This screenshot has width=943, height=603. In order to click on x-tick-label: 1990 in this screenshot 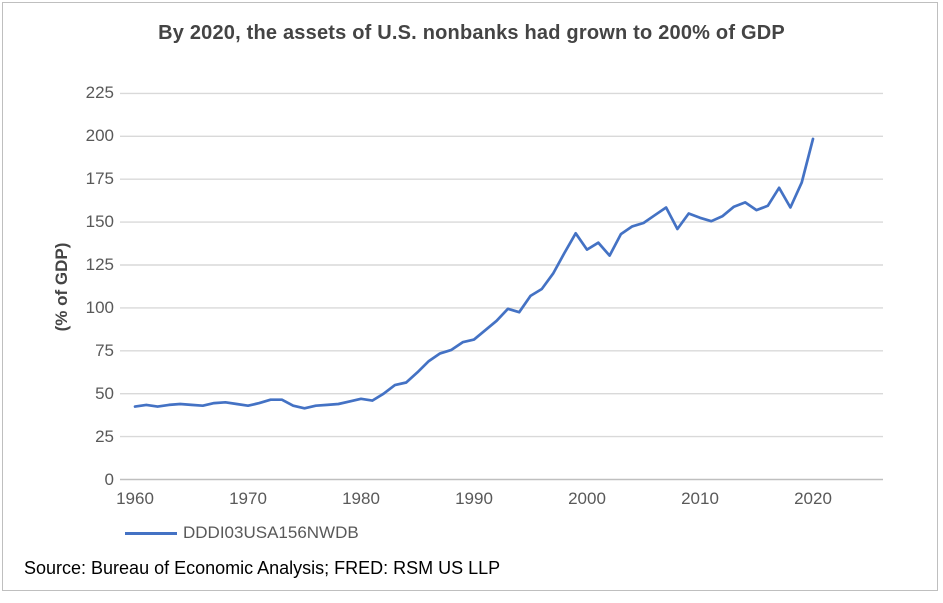, I will do `click(474, 498)`.